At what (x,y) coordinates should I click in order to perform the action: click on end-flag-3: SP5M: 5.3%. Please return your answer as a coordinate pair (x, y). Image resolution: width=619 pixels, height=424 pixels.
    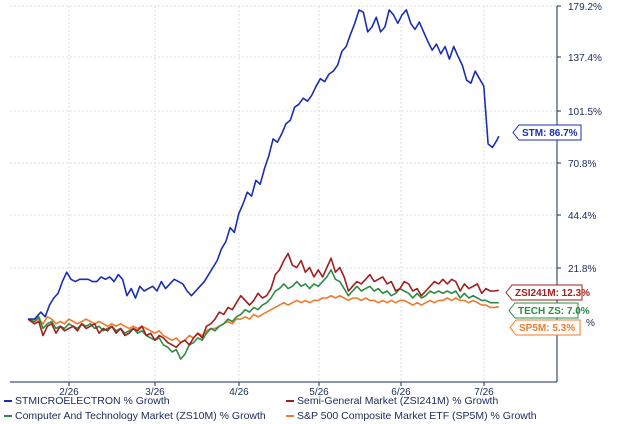
    Looking at the image, I should click on (545, 327).